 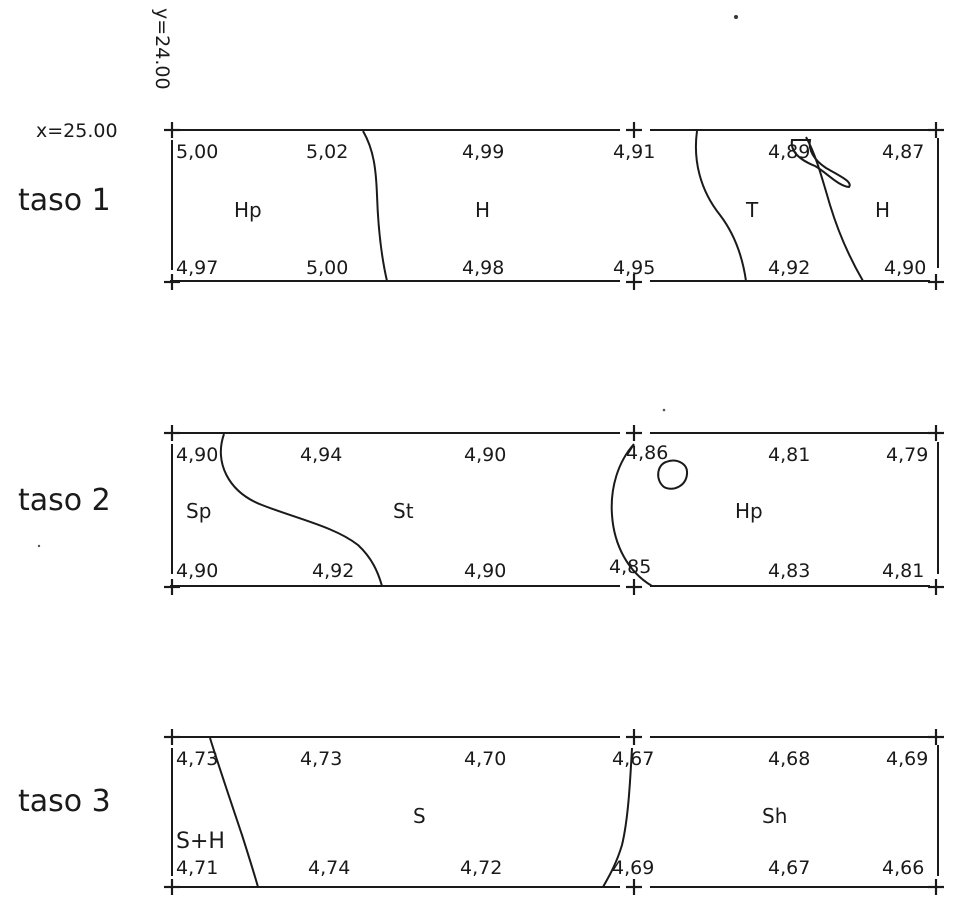 I want to click on soil-type-label: Sp, so click(x=198, y=511).